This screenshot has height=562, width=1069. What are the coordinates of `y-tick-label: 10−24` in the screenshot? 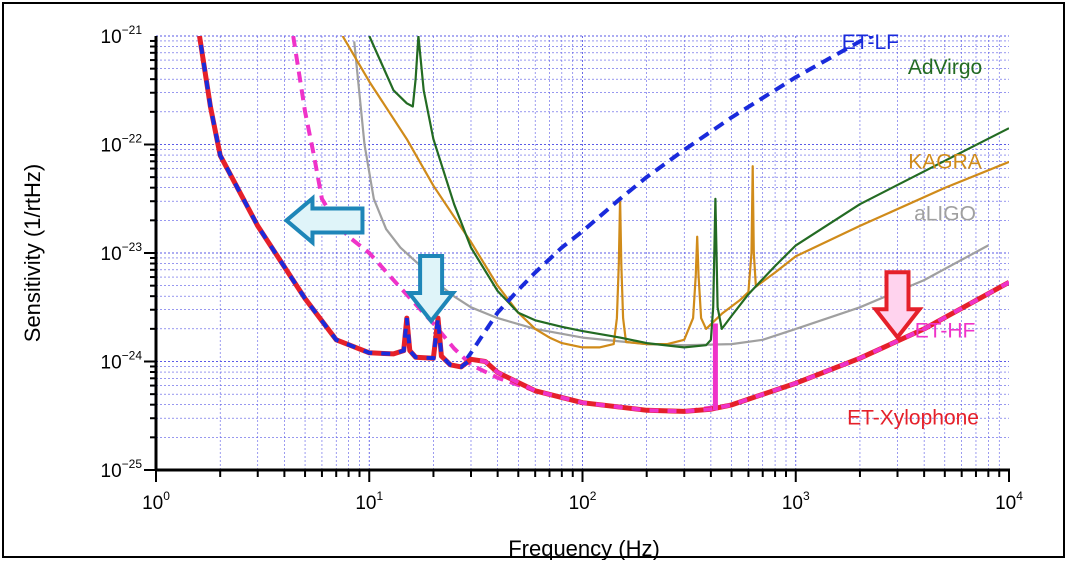 It's located at (122, 361).